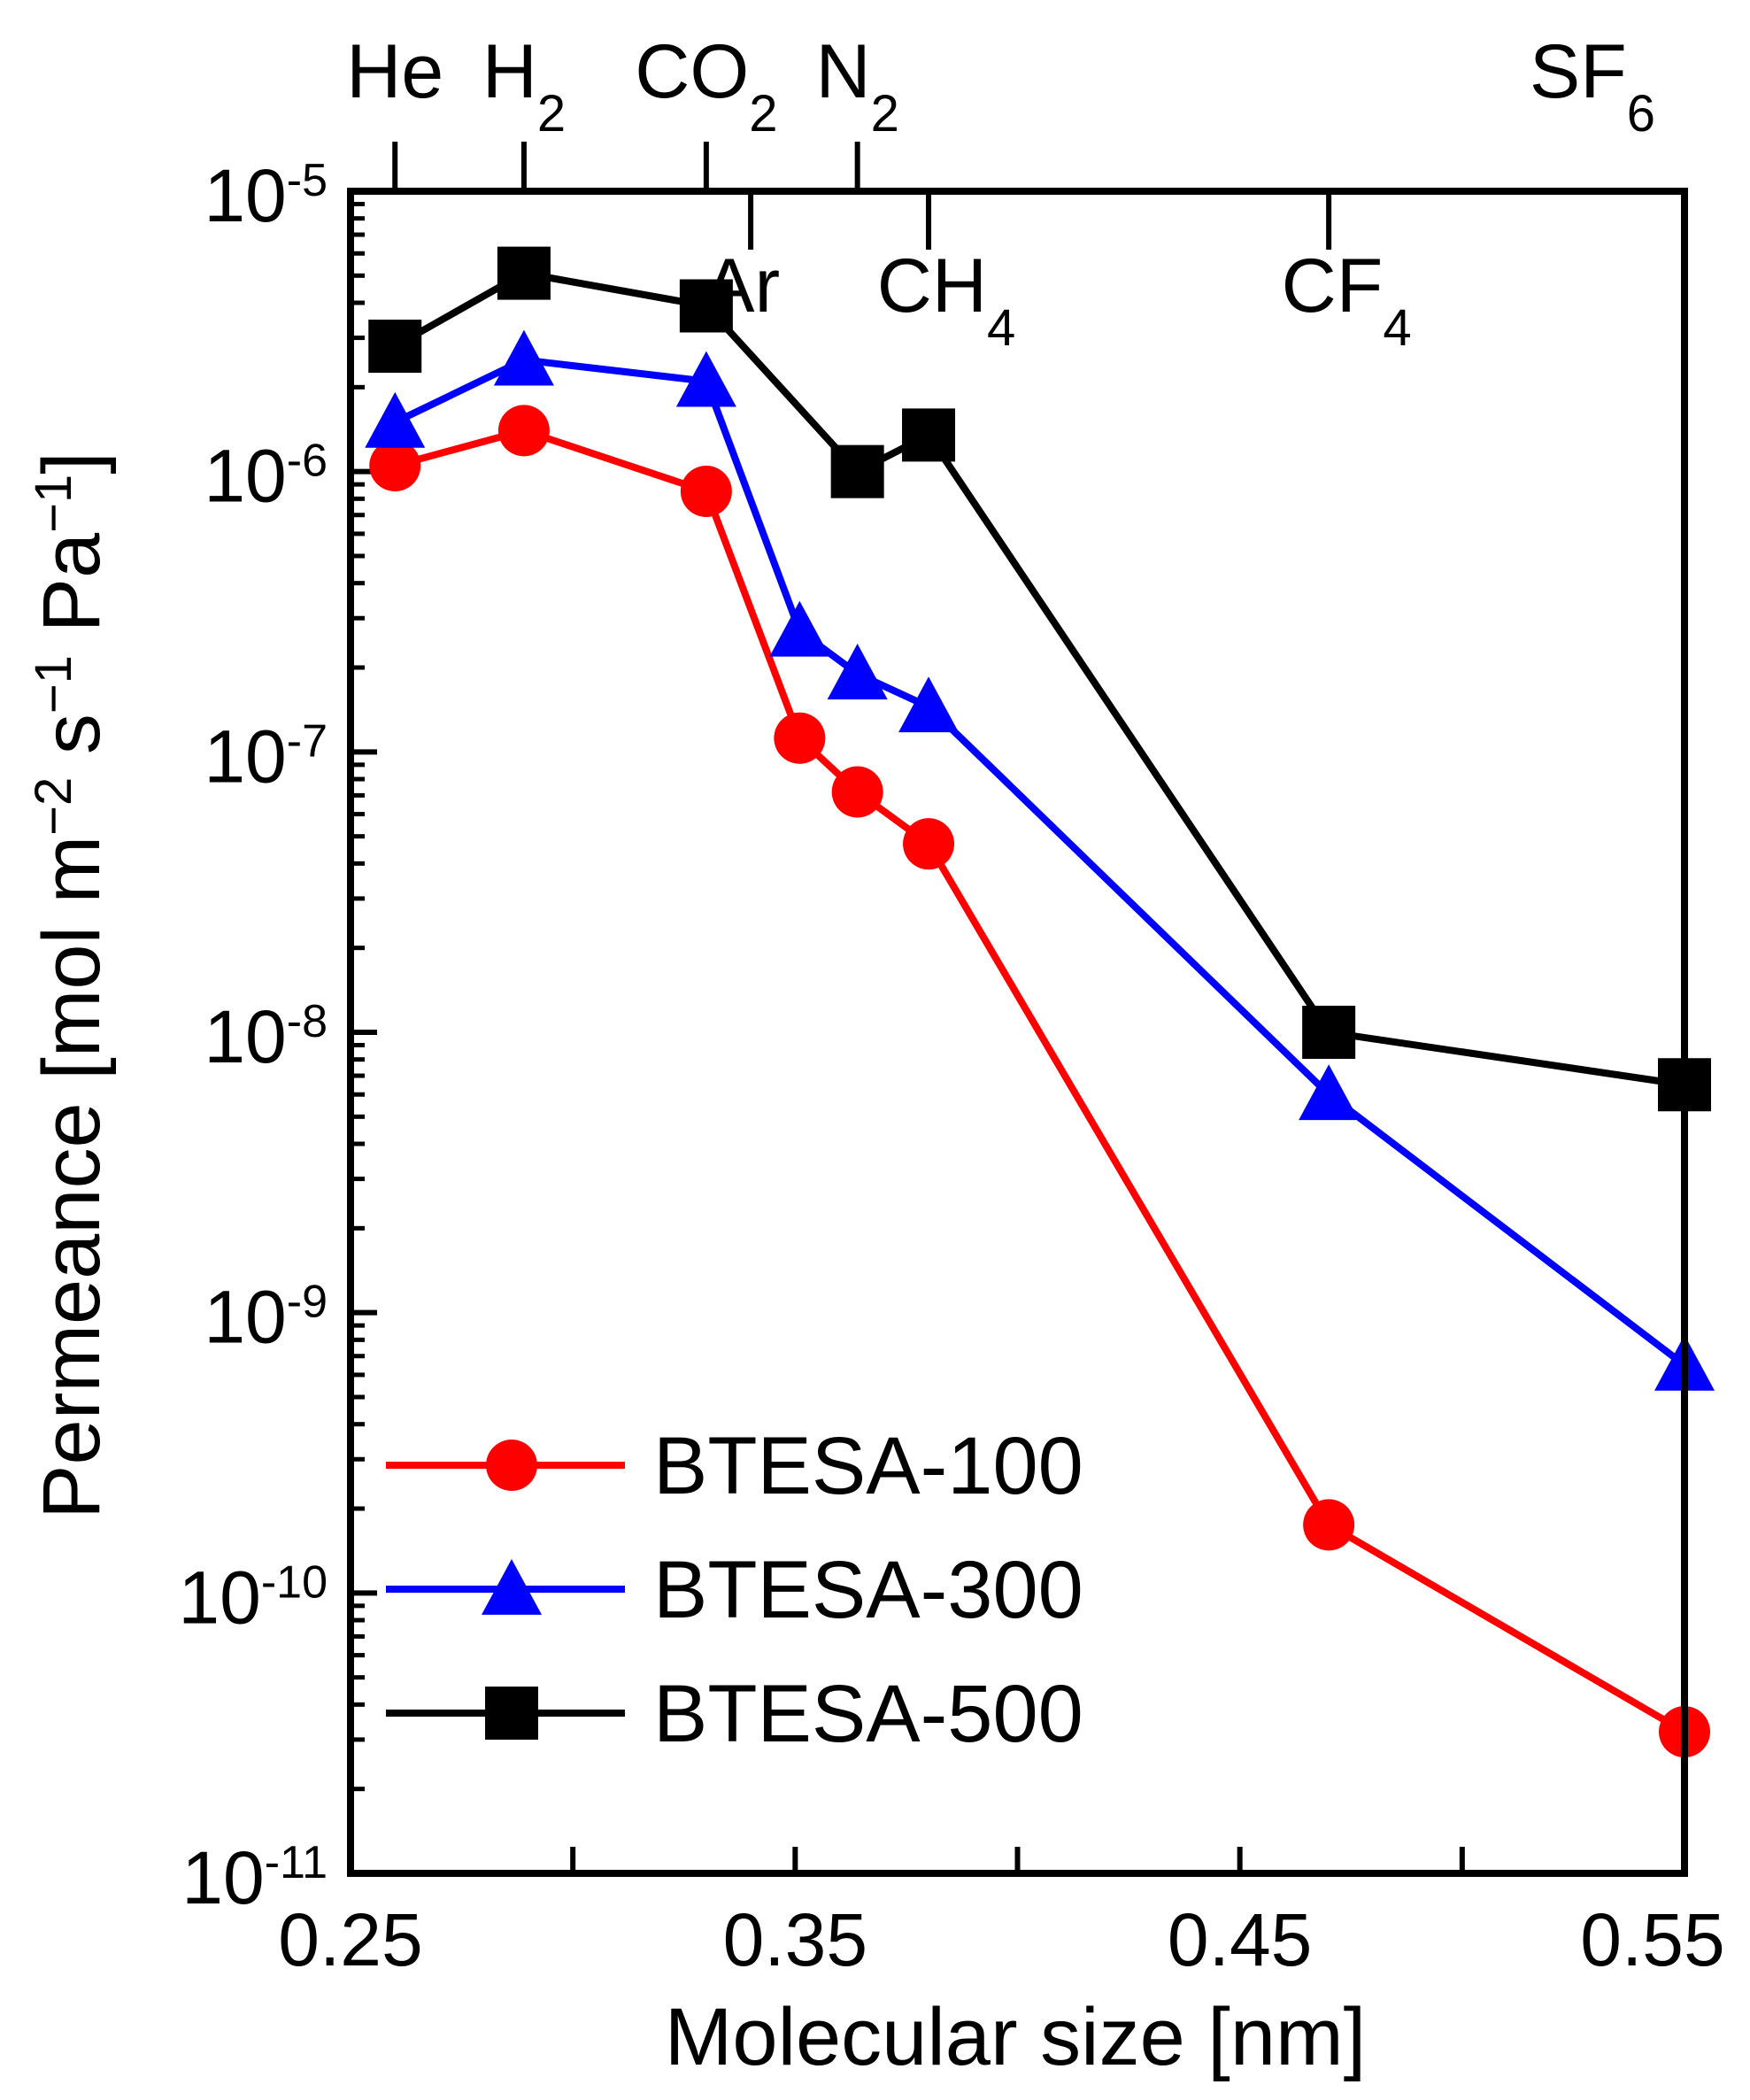 The height and width of the screenshot is (2100, 1750). What do you see at coordinates (53, 504) in the screenshot?
I see `y-axis-title-sup-3: −1` at bounding box center [53, 504].